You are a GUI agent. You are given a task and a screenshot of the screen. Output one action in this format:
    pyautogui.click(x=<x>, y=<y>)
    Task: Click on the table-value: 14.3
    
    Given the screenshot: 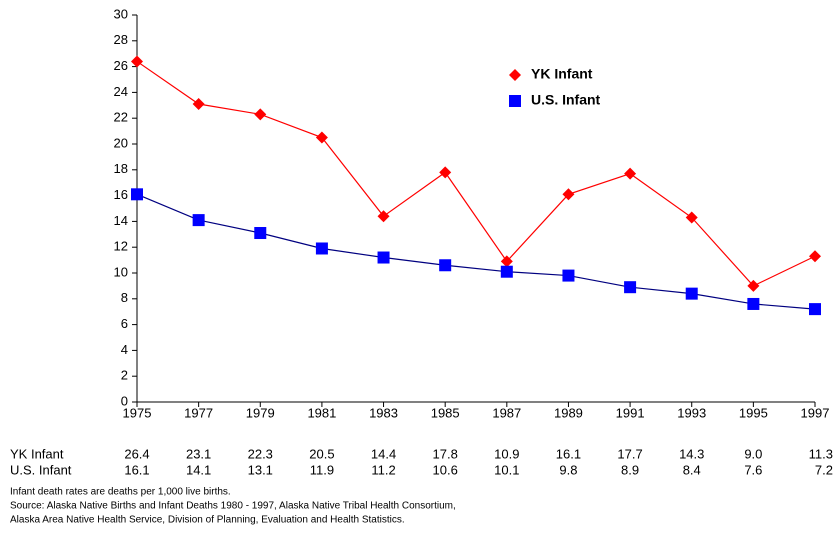 What is the action you would take?
    pyautogui.click(x=691, y=453)
    